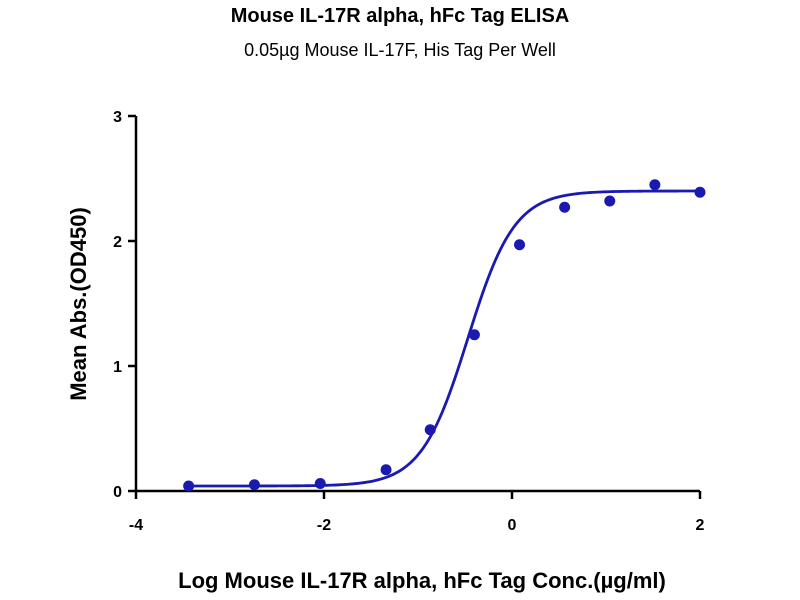  I want to click on x-tick-label: -2, so click(324, 525).